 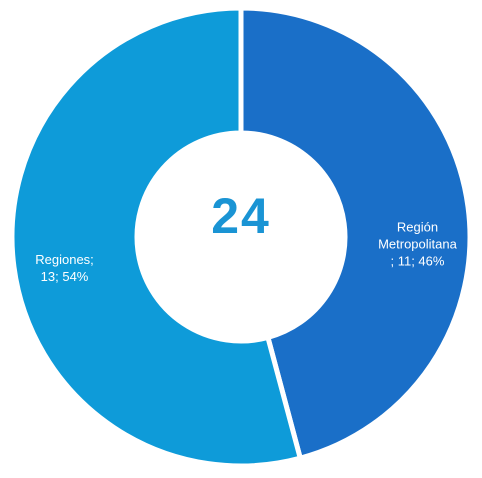 What do you see at coordinates (241, 216) in the screenshot?
I see `center-total: 24` at bounding box center [241, 216].